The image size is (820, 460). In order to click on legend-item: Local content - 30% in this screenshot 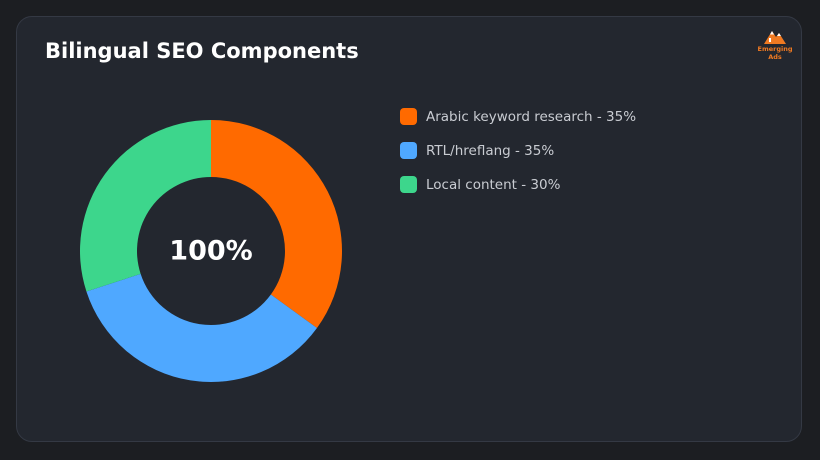, I will do `click(518, 184)`.